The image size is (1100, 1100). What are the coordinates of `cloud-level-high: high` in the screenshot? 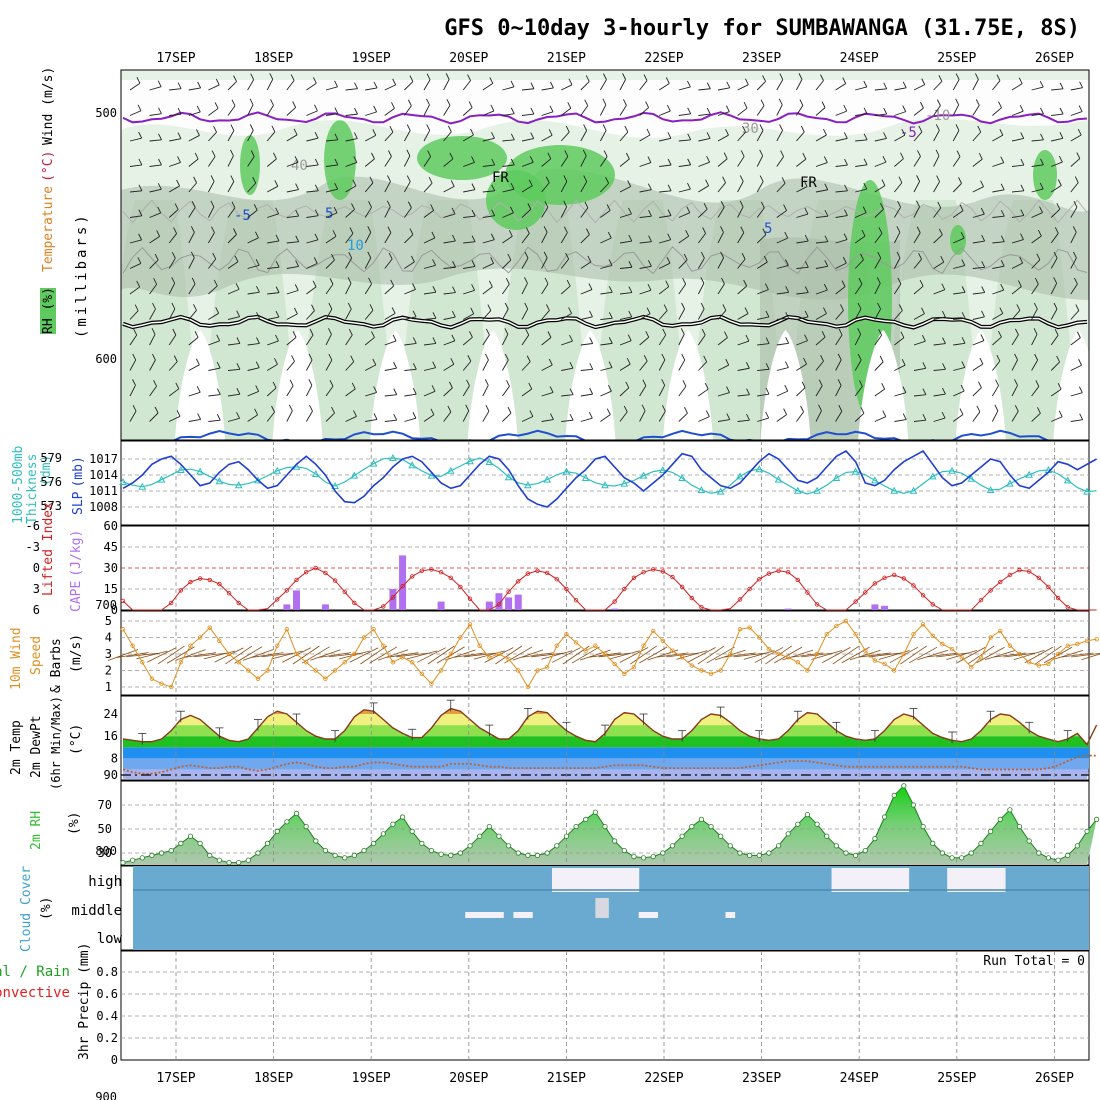 It's located at (105, 882).